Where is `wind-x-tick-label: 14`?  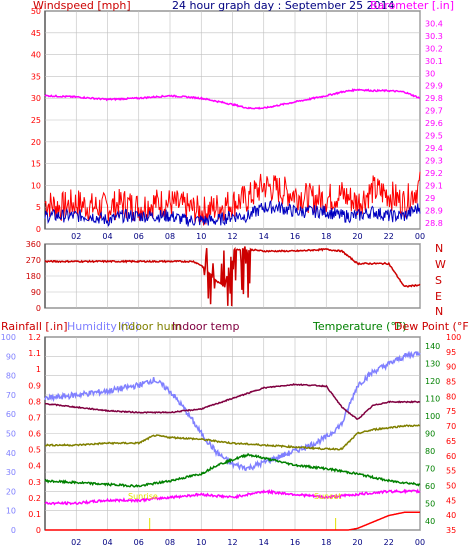
wind-x-tick-label: 14 is located at coordinates (264, 236).